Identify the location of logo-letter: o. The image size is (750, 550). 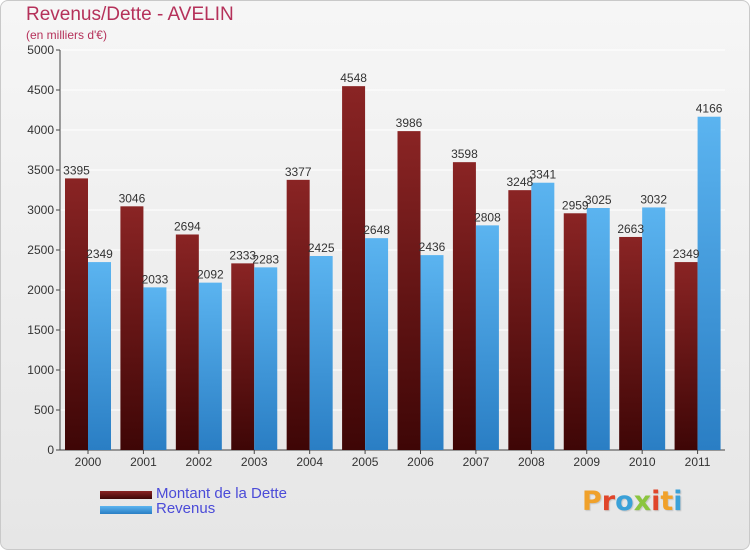
(624, 501).